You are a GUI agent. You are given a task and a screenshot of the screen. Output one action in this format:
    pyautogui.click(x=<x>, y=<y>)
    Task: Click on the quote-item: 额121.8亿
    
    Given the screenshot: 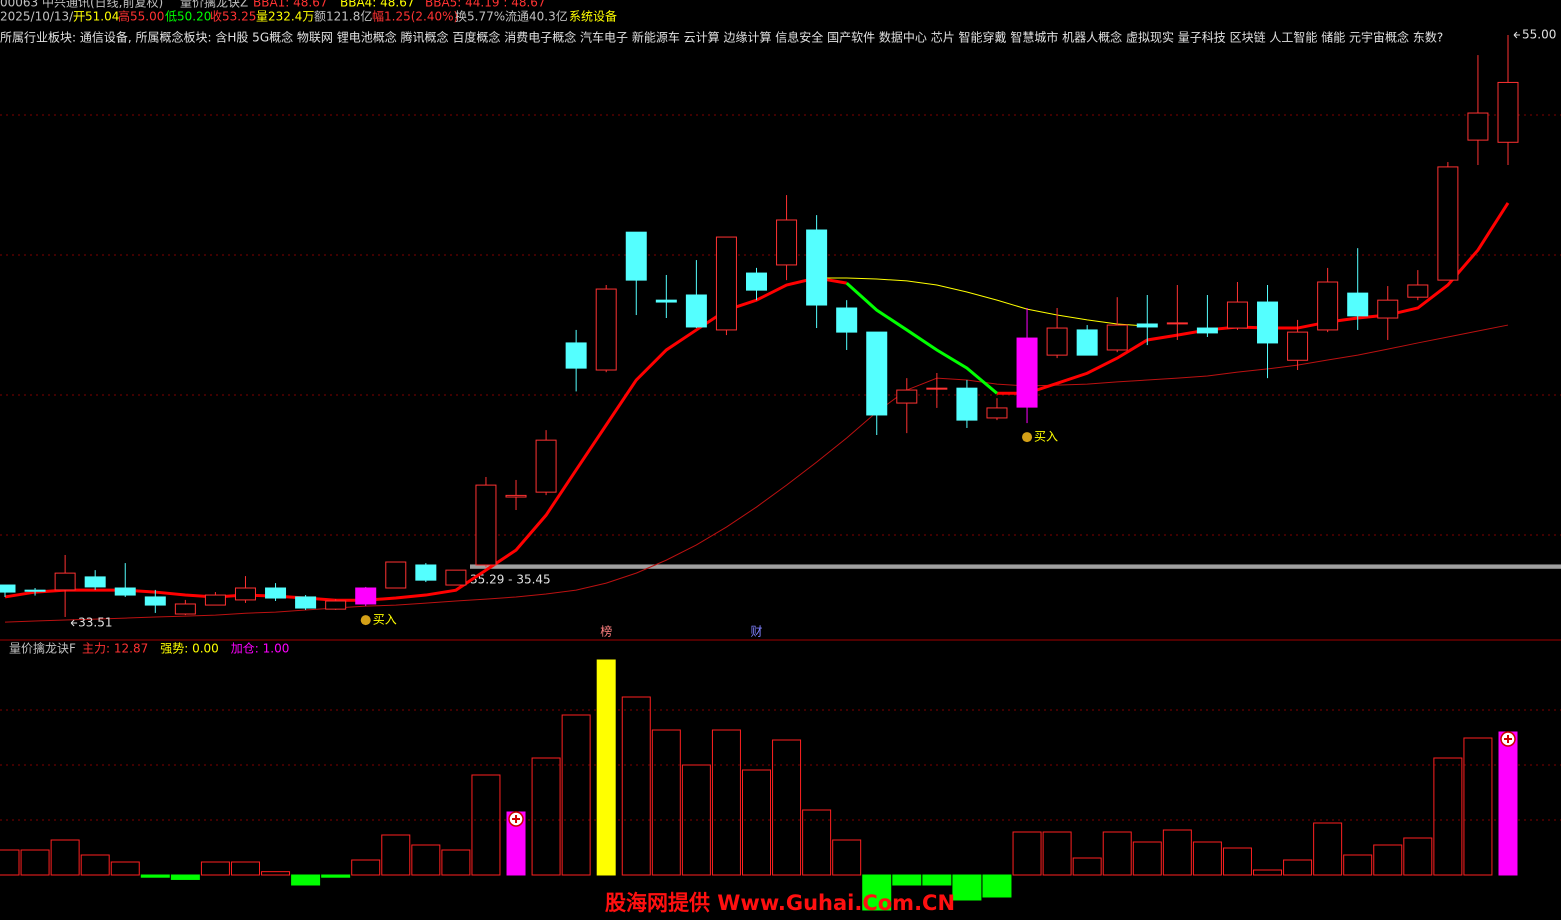 What is the action you would take?
    pyautogui.click(x=343, y=16)
    